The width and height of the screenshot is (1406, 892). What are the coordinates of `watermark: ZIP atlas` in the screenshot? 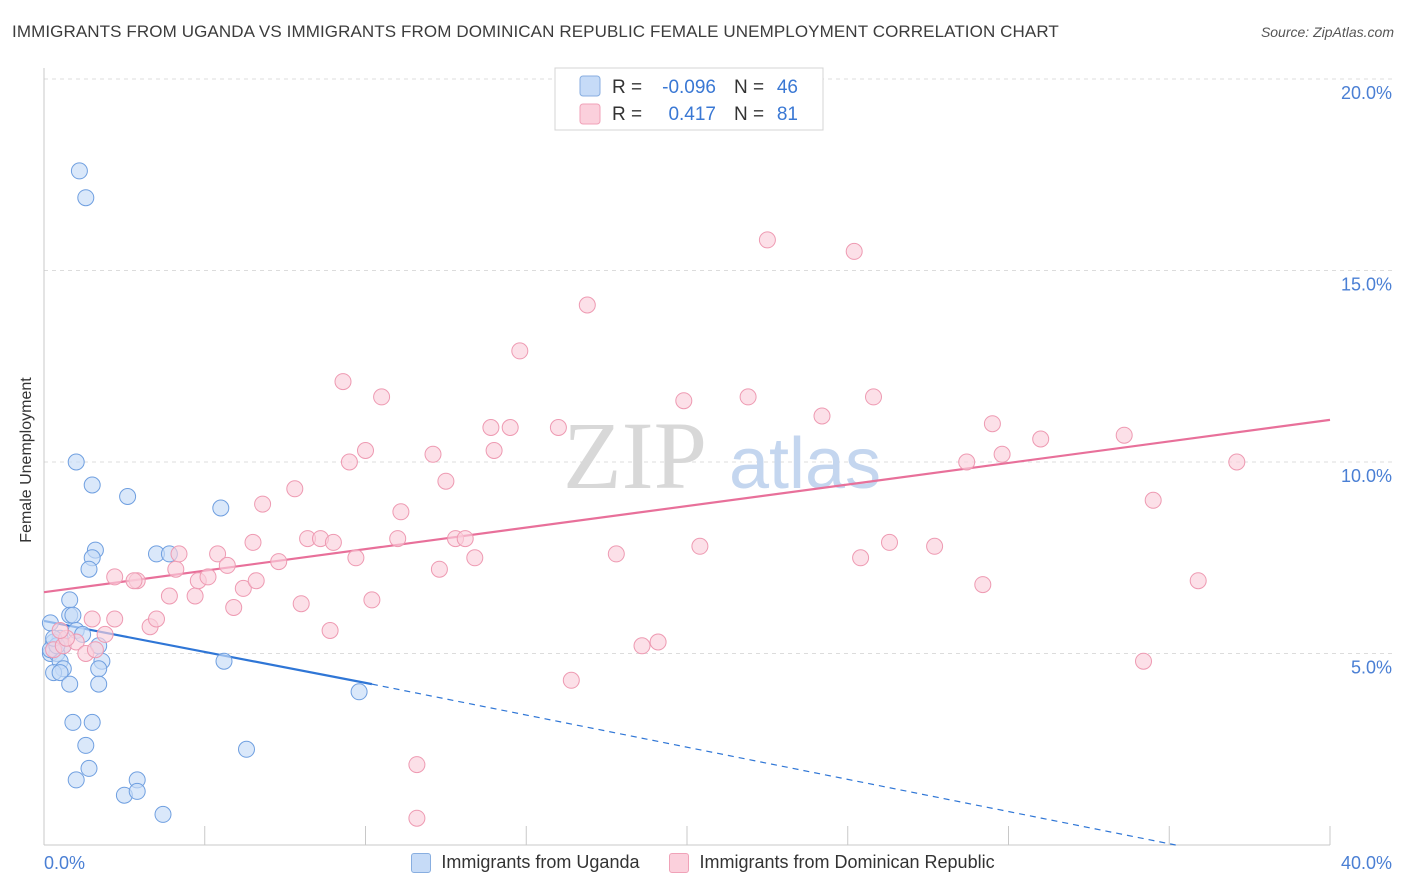 It's located at (722, 455).